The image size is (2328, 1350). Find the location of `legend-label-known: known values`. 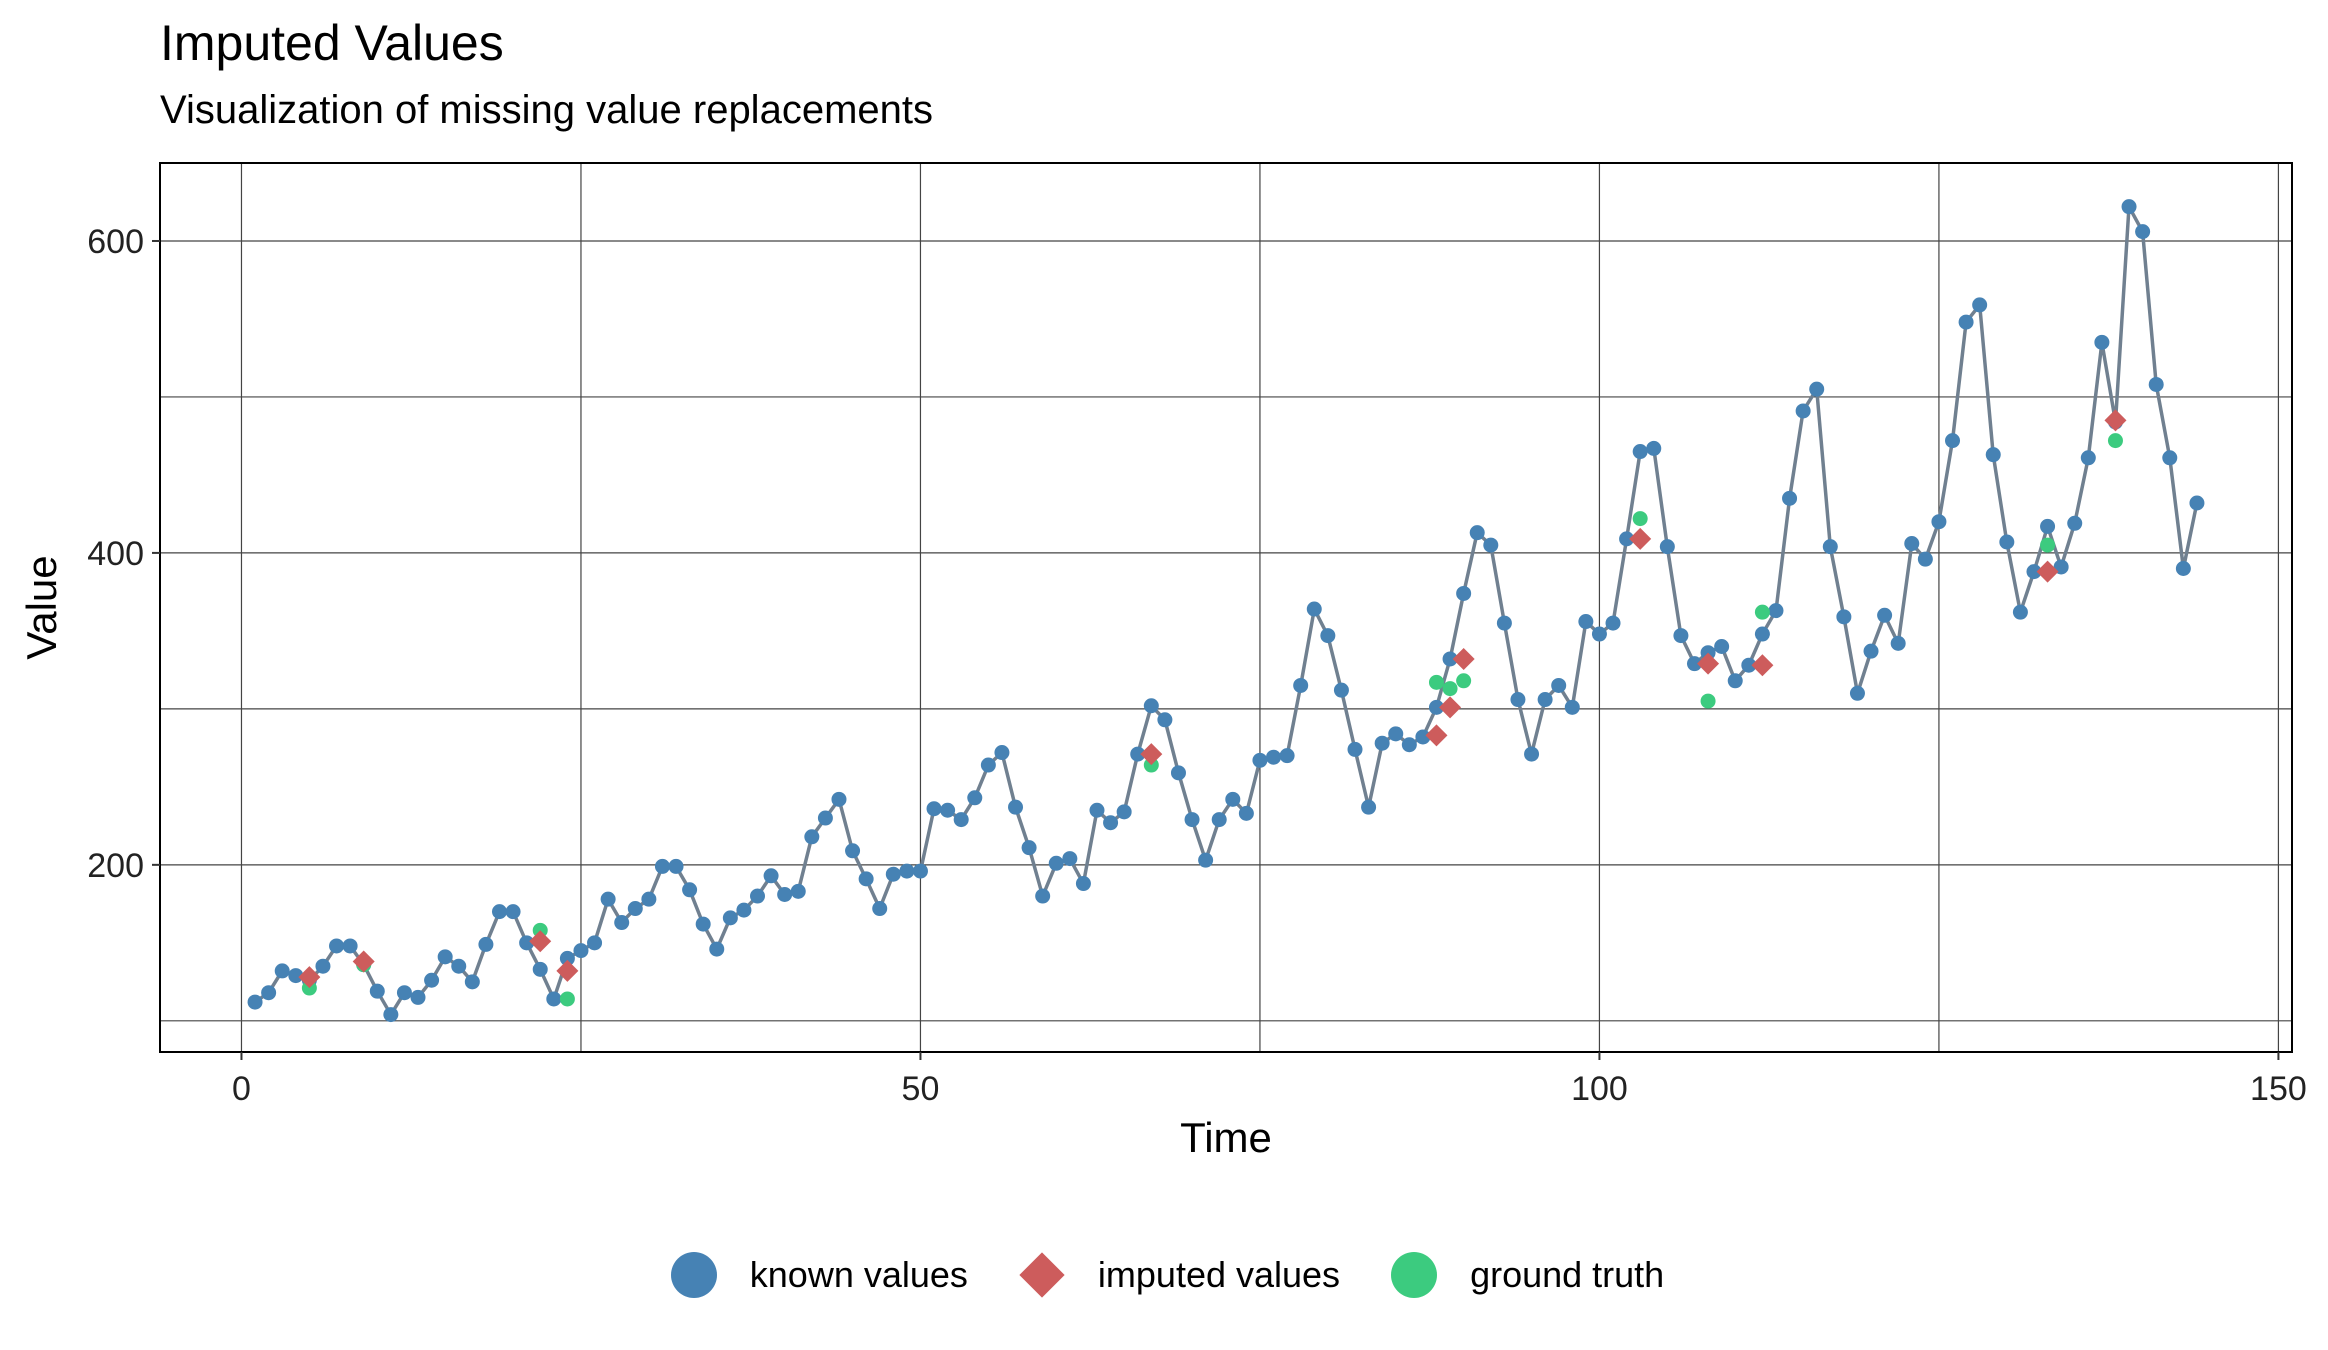

legend-label-known: known values is located at coordinates (858, 1274).